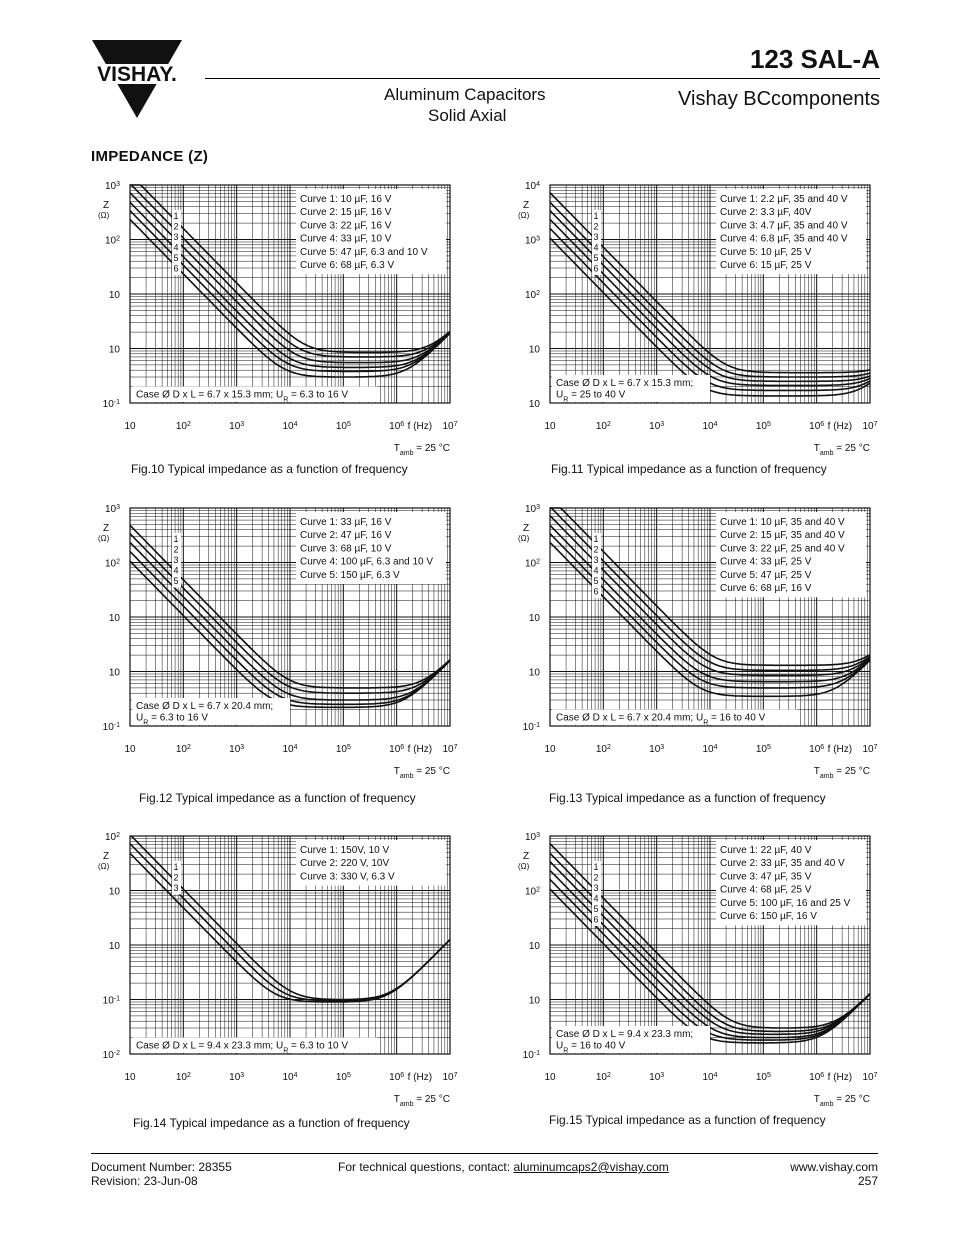 This screenshot has height=1235, width=954. Describe the element at coordinates (346, 522) in the screenshot. I see `legend-entry: Curve 1: 33 µF, 16 V` at that location.